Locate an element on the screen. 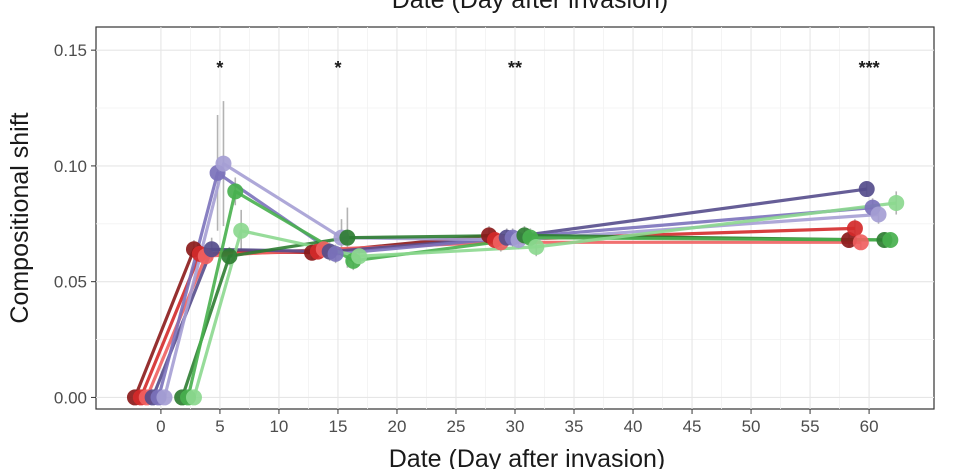 The width and height of the screenshot is (970, 469). x-tick-label: 55 is located at coordinates (810, 426).